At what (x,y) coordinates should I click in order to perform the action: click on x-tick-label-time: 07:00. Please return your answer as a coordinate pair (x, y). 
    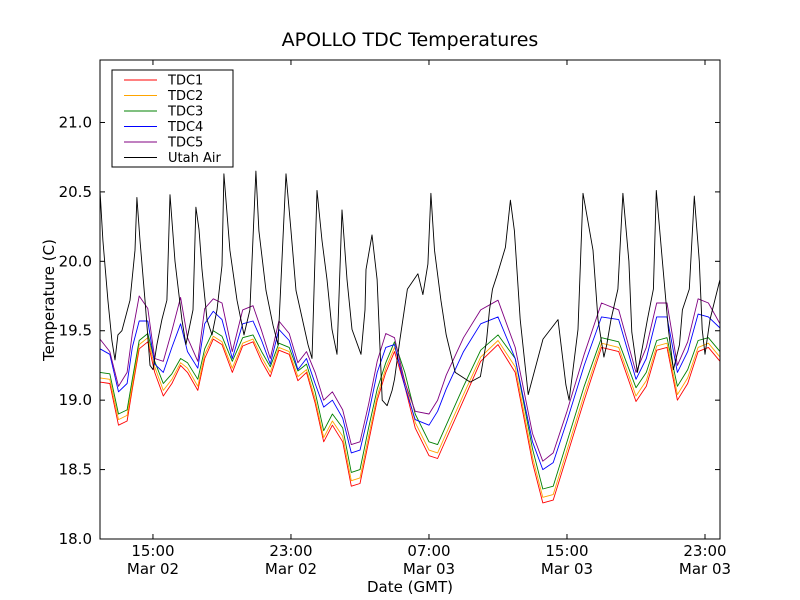
    Looking at the image, I should click on (428, 551).